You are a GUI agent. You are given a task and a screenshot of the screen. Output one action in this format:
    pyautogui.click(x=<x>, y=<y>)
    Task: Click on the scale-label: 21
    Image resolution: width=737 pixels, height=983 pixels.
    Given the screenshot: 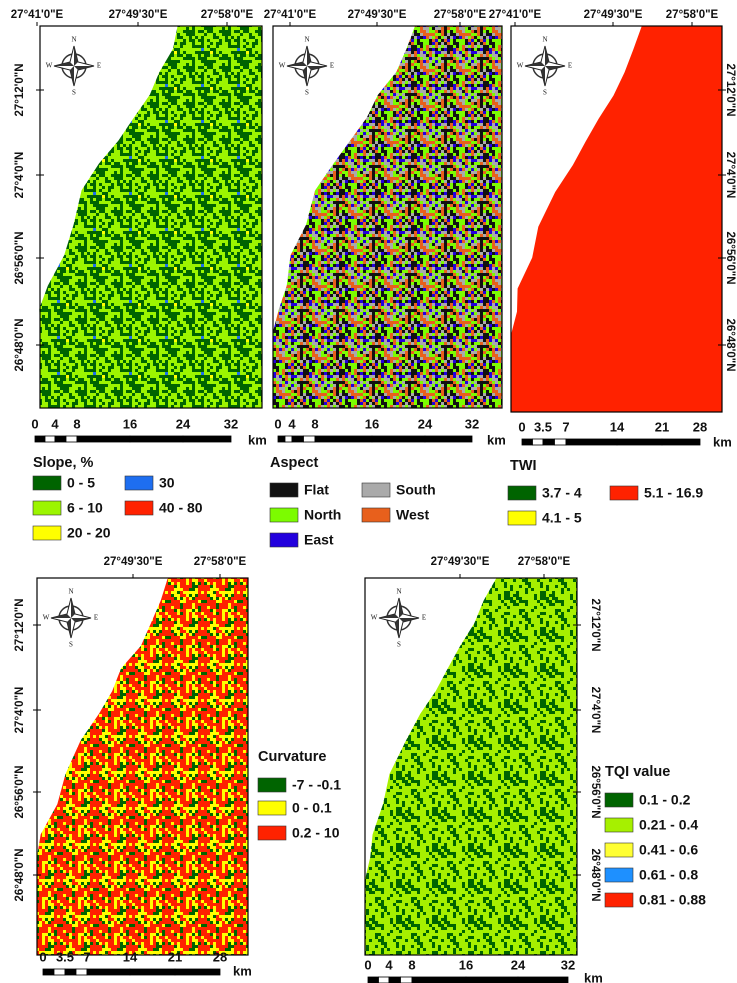 What is the action you would take?
    pyautogui.click(x=662, y=426)
    